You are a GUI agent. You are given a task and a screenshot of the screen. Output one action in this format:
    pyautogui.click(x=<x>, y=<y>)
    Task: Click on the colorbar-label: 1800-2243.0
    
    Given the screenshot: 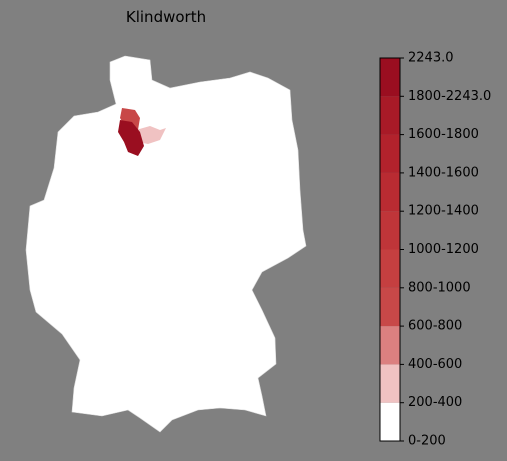 What is the action you would take?
    pyautogui.click(x=449, y=96)
    